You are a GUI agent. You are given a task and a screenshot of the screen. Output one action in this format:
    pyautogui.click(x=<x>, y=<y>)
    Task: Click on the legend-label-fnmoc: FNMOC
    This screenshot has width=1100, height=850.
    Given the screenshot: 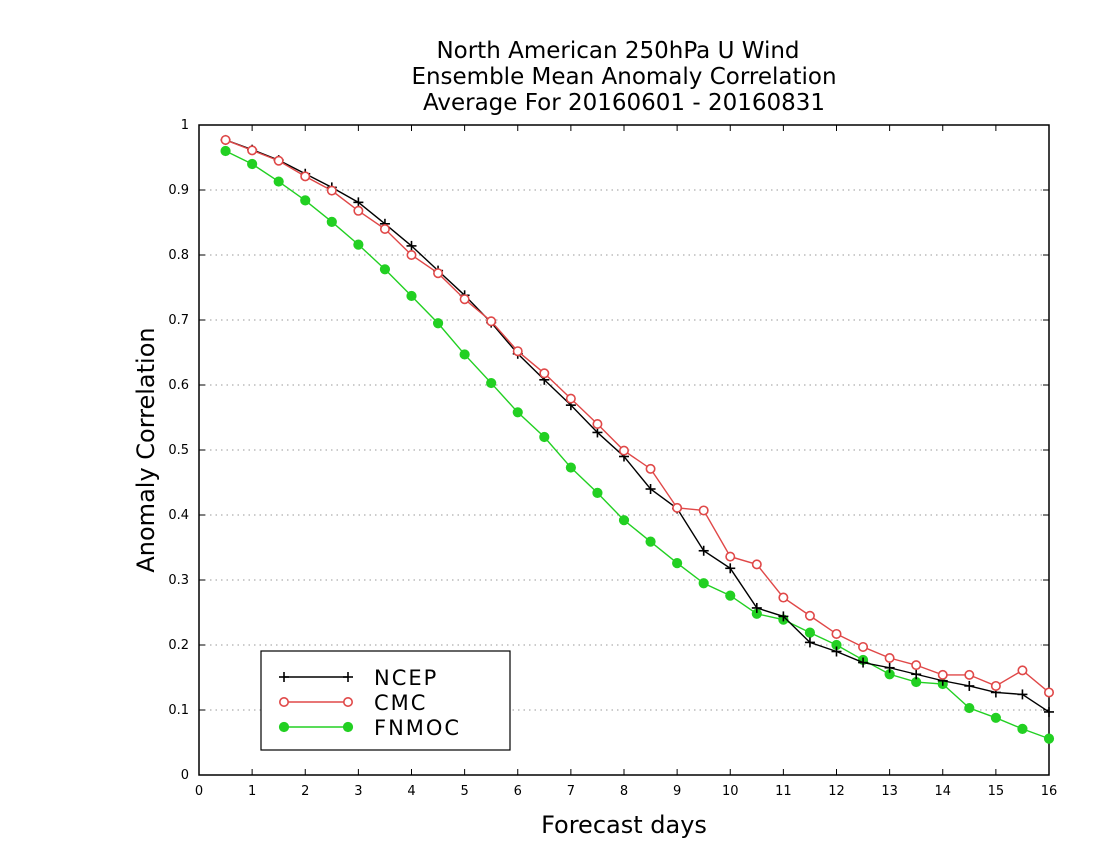 What is the action you would take?
    pyautogui.click(x=417, y=728)
    